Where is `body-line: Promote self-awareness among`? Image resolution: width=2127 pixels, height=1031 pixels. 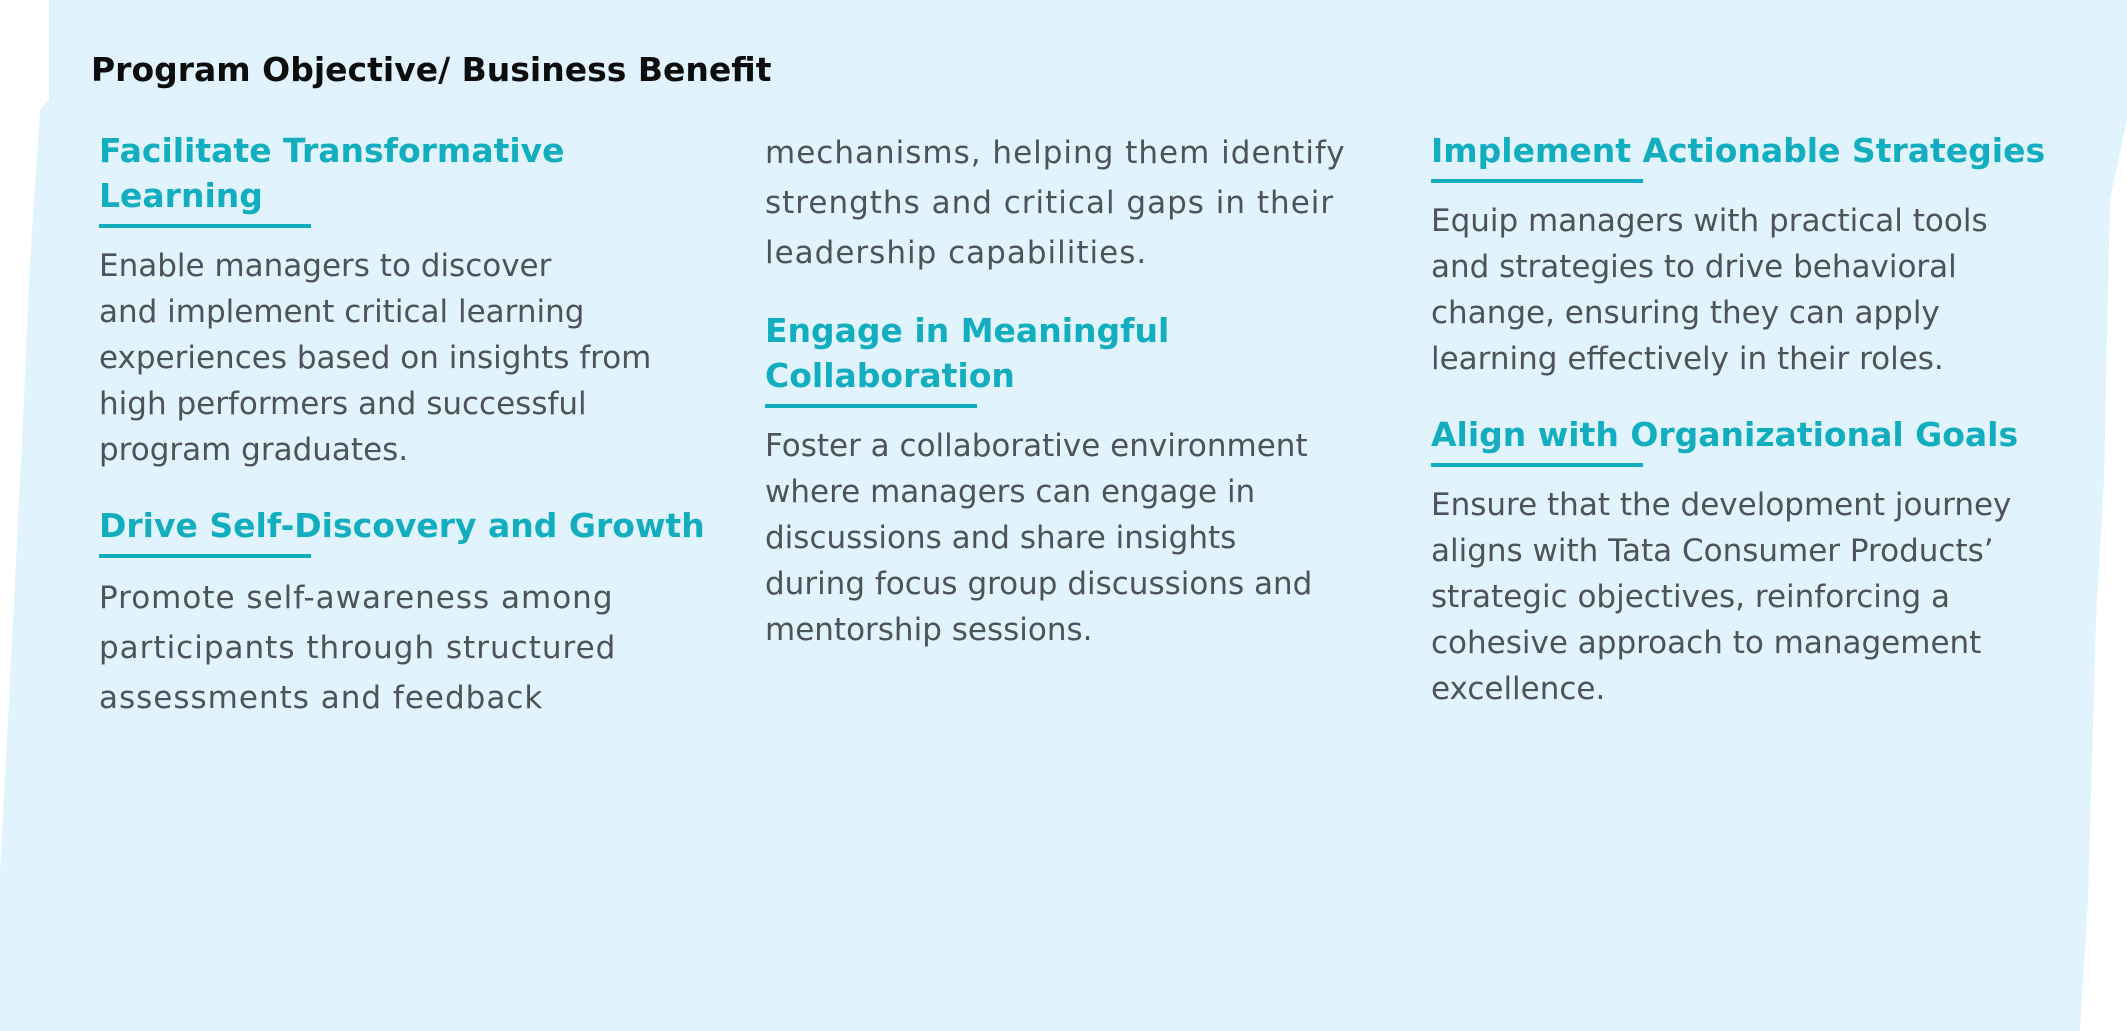
body-line: Promote self-awareness among is located at coordinates (356, 598).